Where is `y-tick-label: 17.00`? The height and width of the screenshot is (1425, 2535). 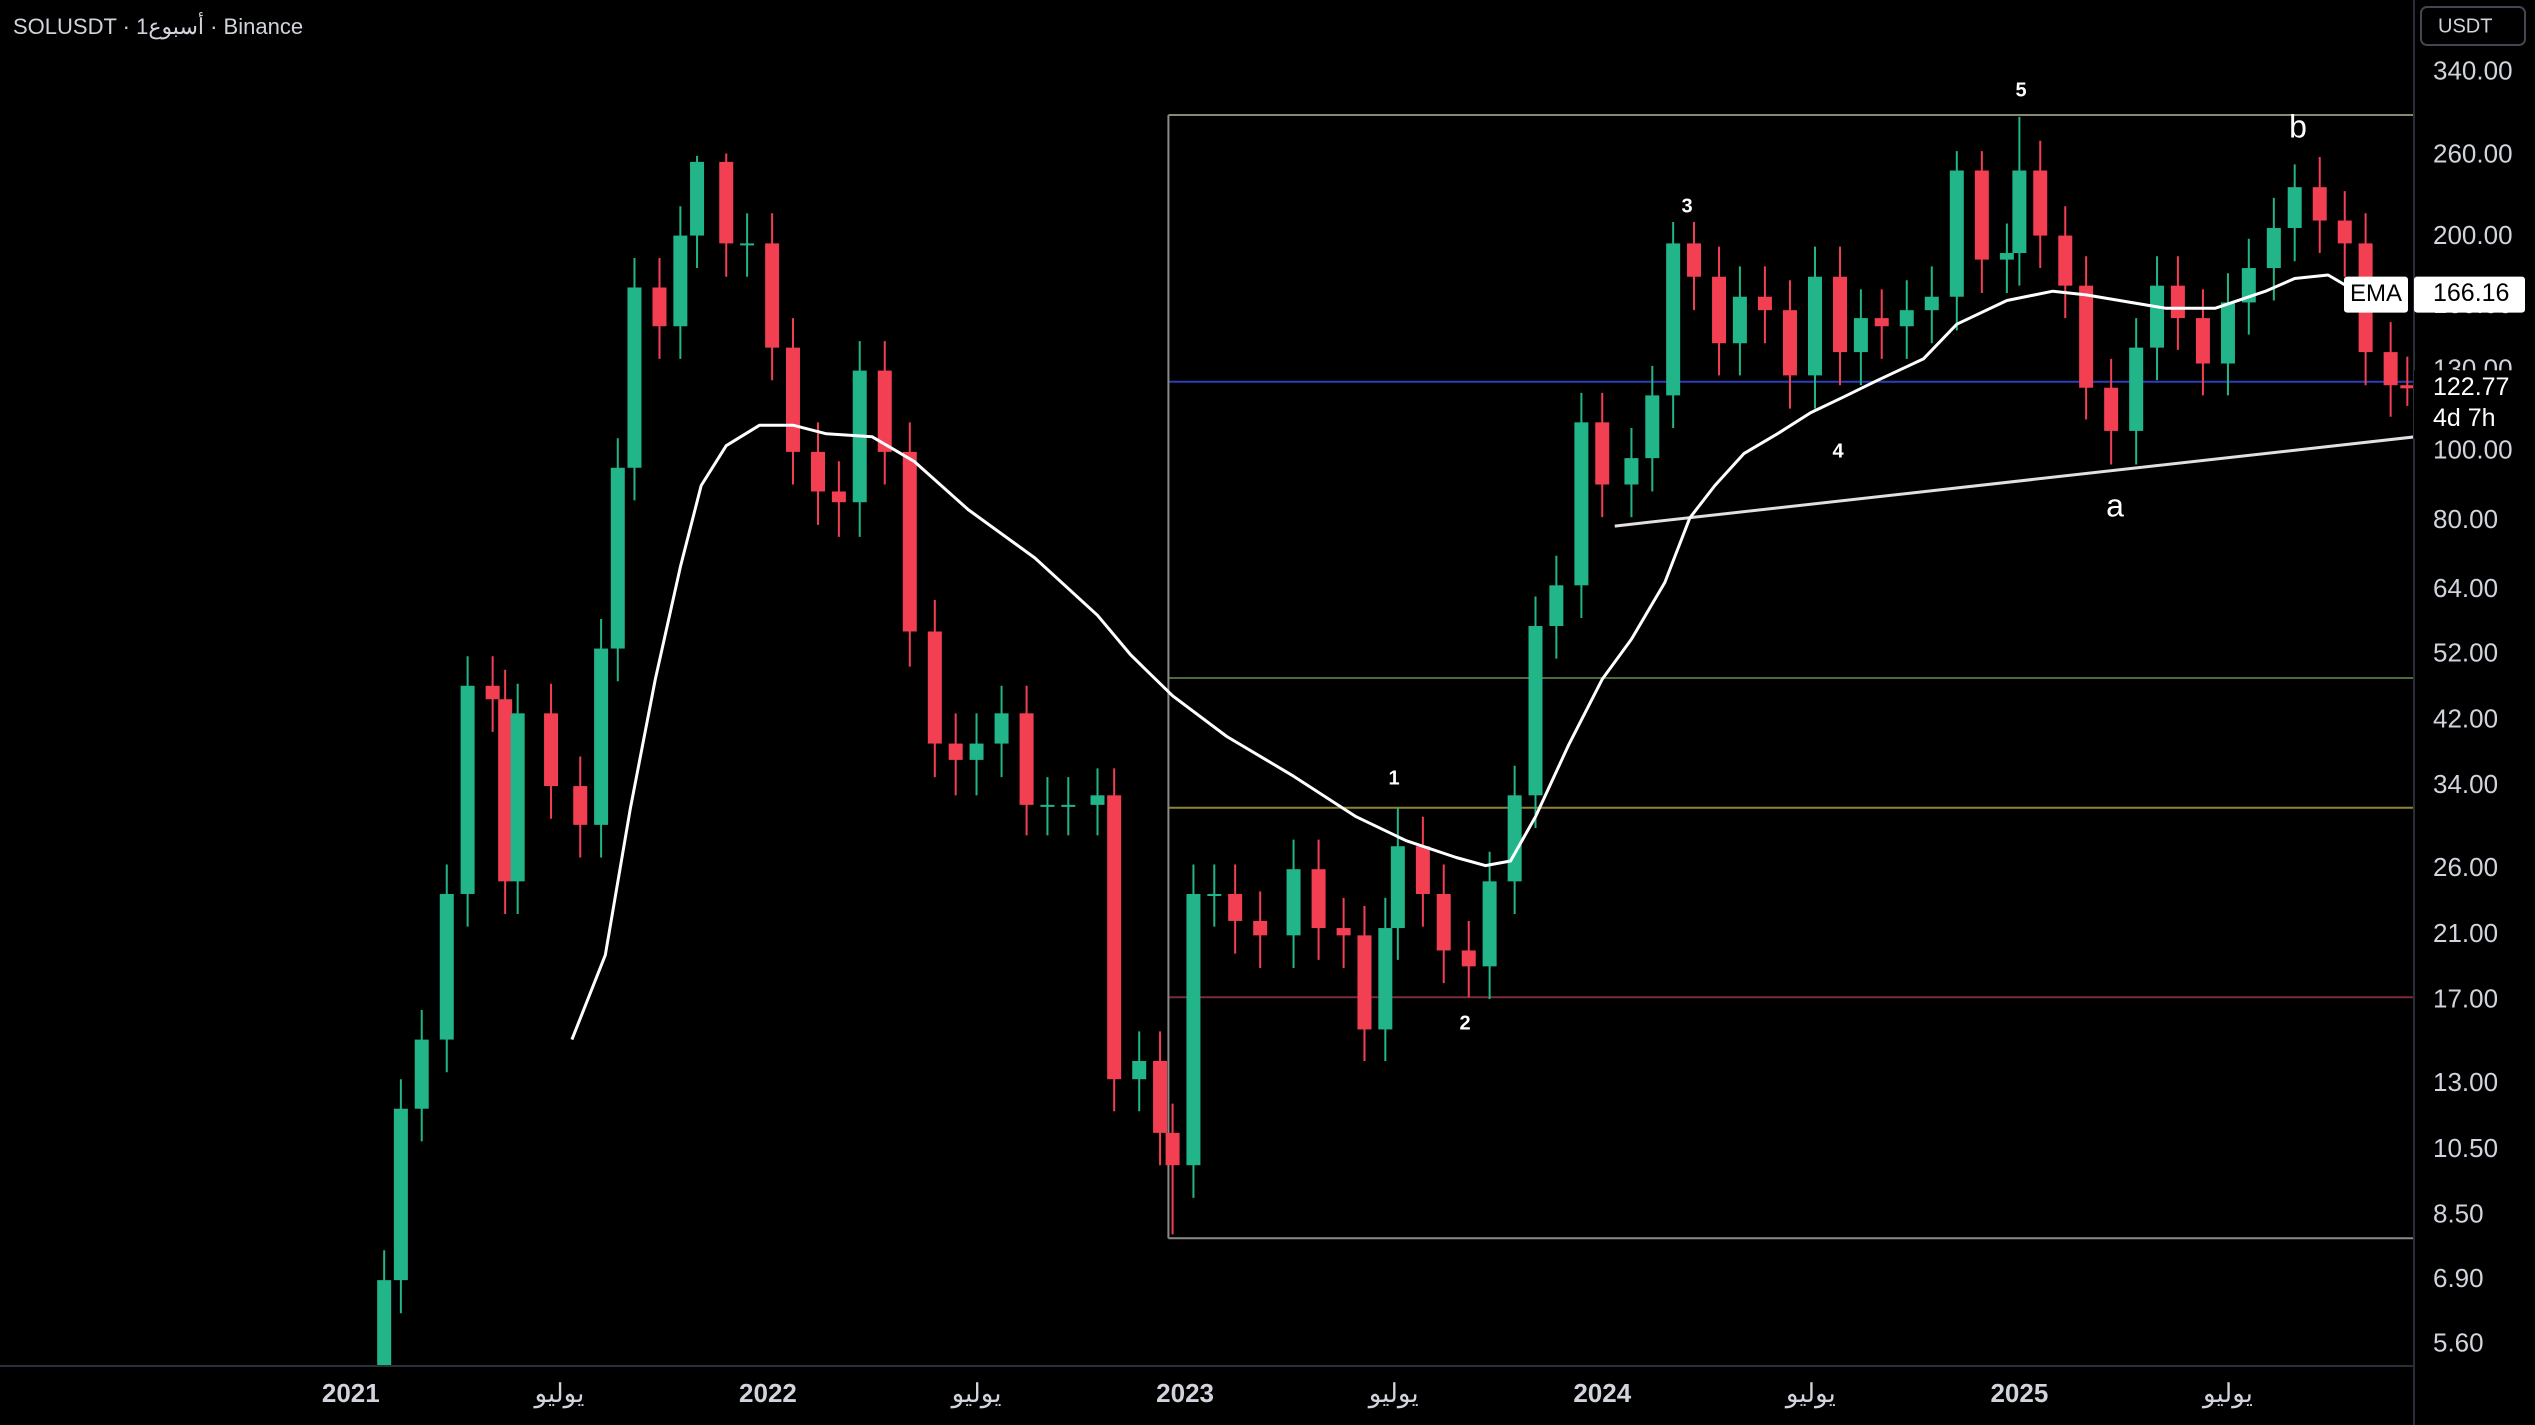 y-tick-label: 17.00 is located at coordinates (2465, 999).